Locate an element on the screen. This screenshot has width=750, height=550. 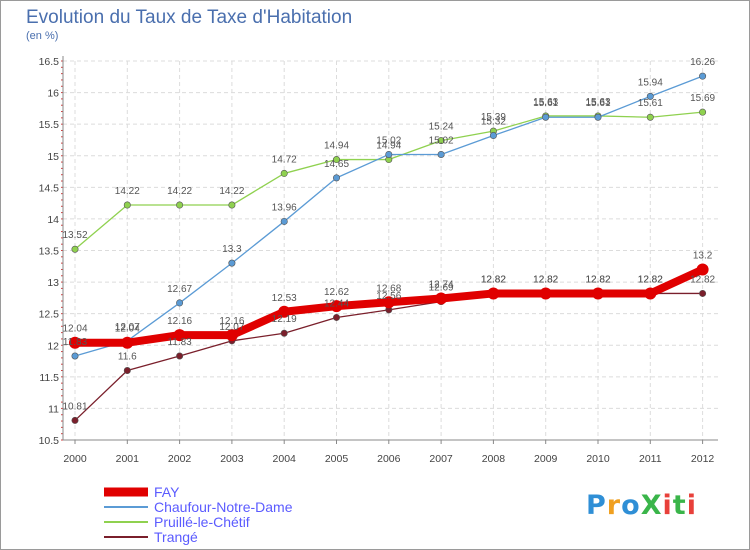
y-tick-label: 11.5 is located at coordinates (49, 378).